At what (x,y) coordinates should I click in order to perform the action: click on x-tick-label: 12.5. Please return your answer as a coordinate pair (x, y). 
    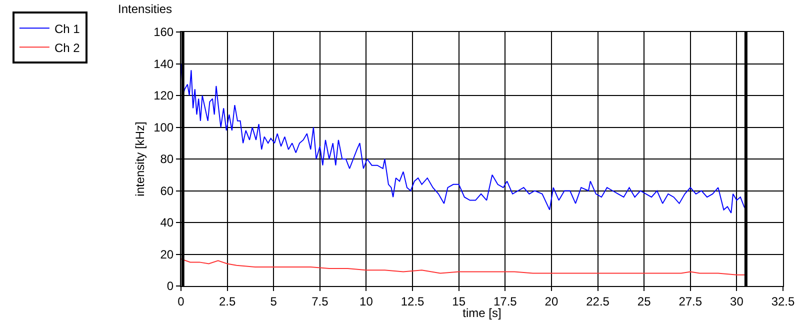
    Looking at the image, I should click on (412, 301).